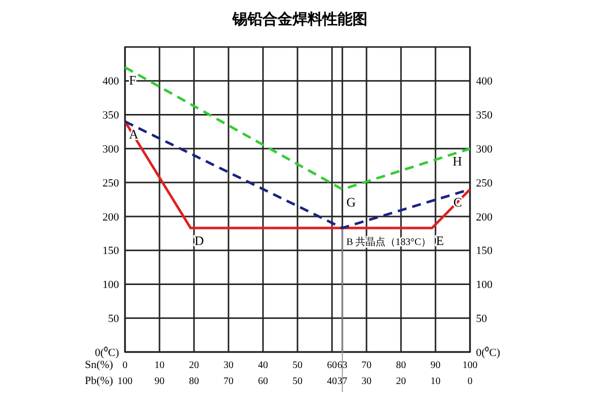 This screenshot has width=600, height=400. I want to click on y2-tick-label: 100, so click(484, 285).